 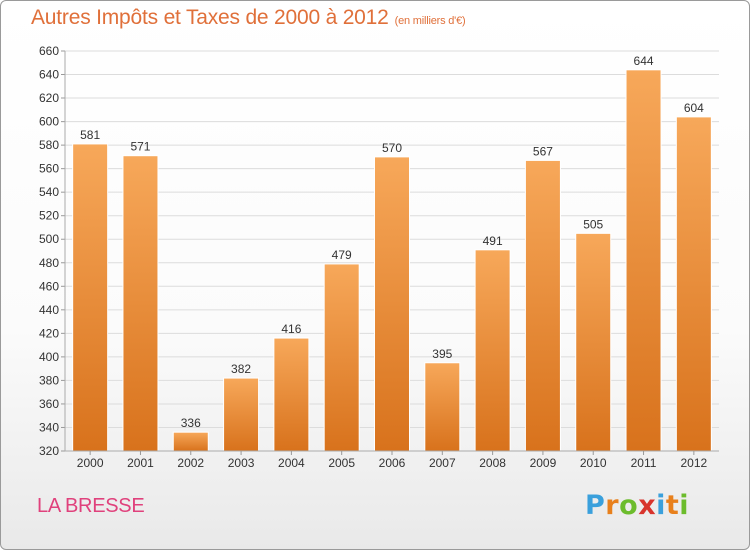 I want to click on bar-value-label: 570, so click(x=392, y=148).